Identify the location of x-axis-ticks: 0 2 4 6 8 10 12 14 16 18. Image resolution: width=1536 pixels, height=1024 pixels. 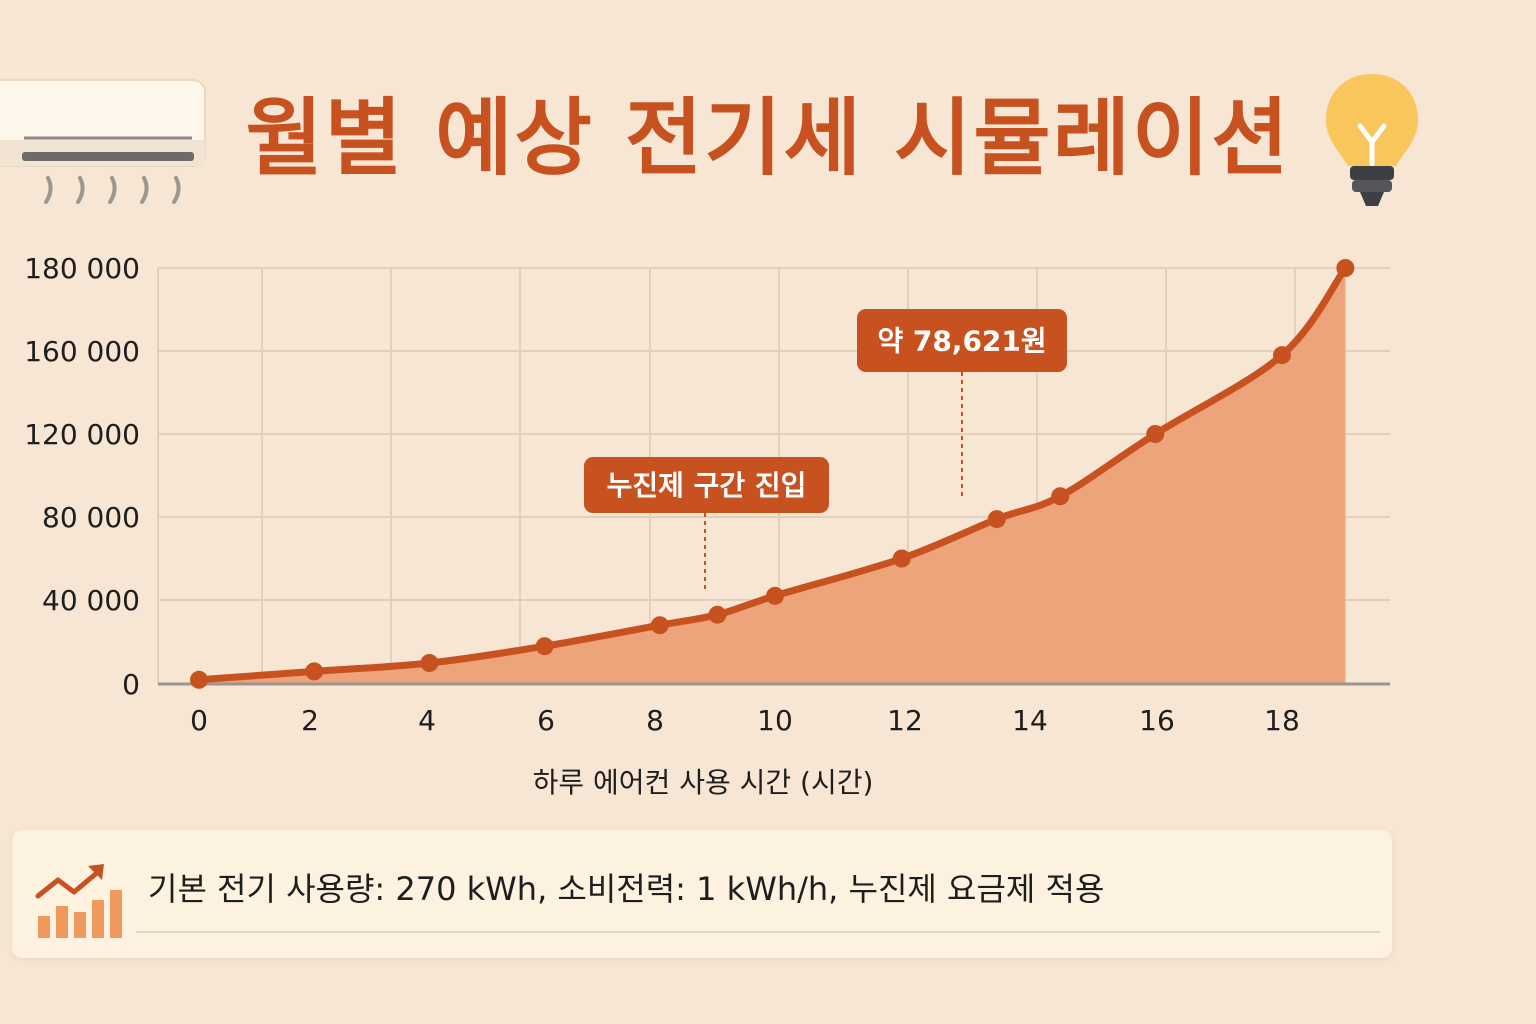
(745, 720).